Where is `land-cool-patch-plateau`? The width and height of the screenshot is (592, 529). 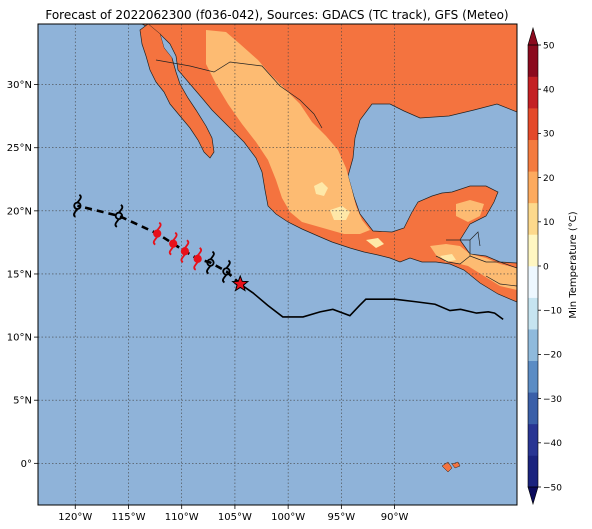 land-cool-patch-plateau is located at coordinates (321, 189).